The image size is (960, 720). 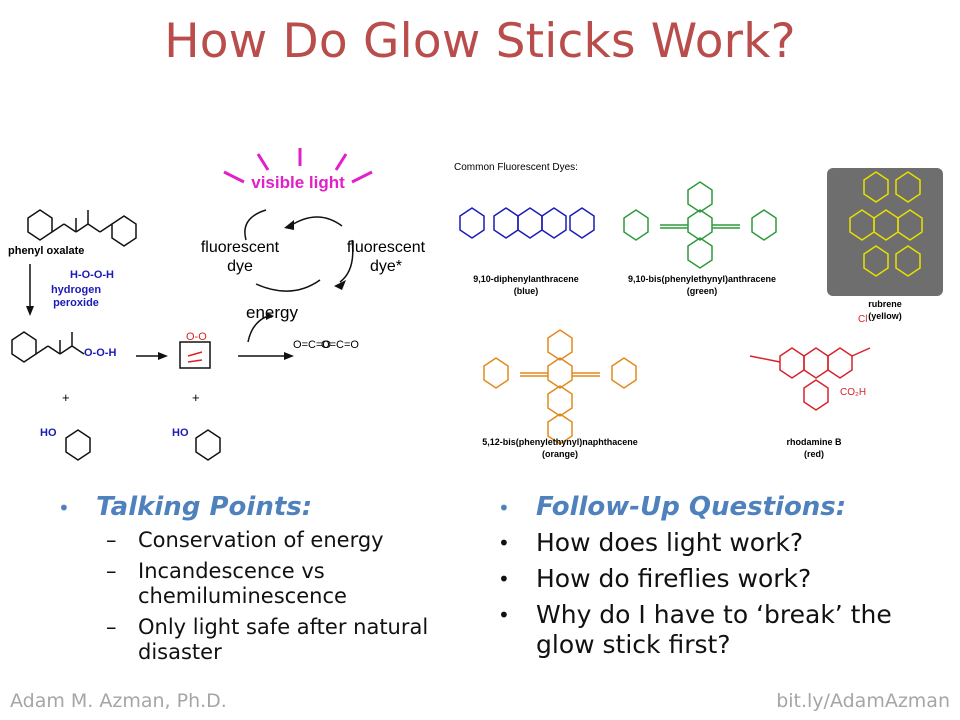 I want to click on talking-points-heading: • Talking Points:, so click(x=185, y=507).